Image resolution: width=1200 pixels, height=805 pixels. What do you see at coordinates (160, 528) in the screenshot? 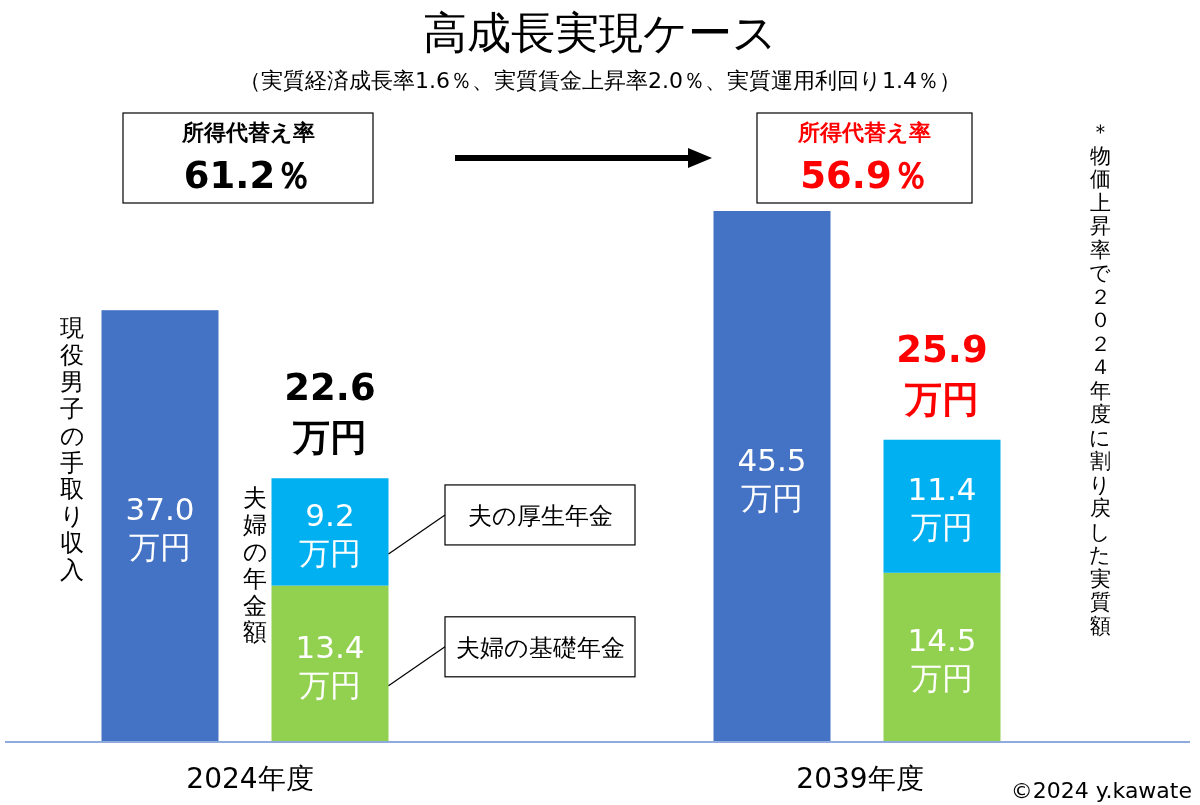
I see `data-label: 37.0万円` at bounding box center [160, 528].